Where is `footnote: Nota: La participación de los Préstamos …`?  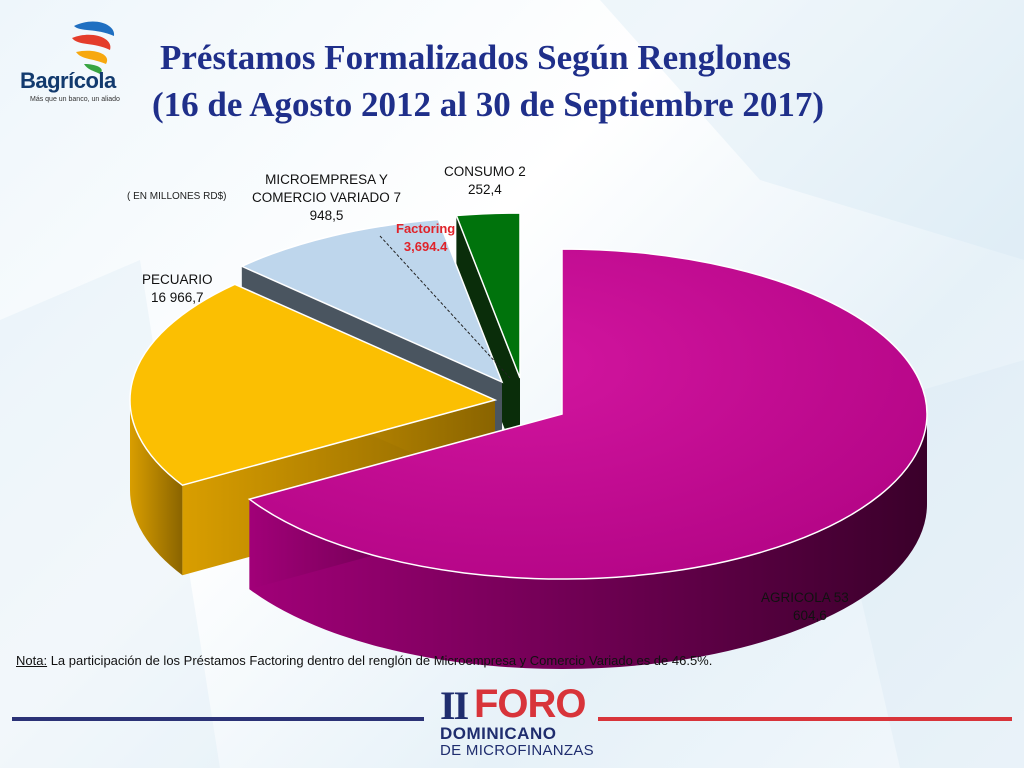 footnote: Nota: La participación de los Préstamos … is located at coordinates (364, 660).